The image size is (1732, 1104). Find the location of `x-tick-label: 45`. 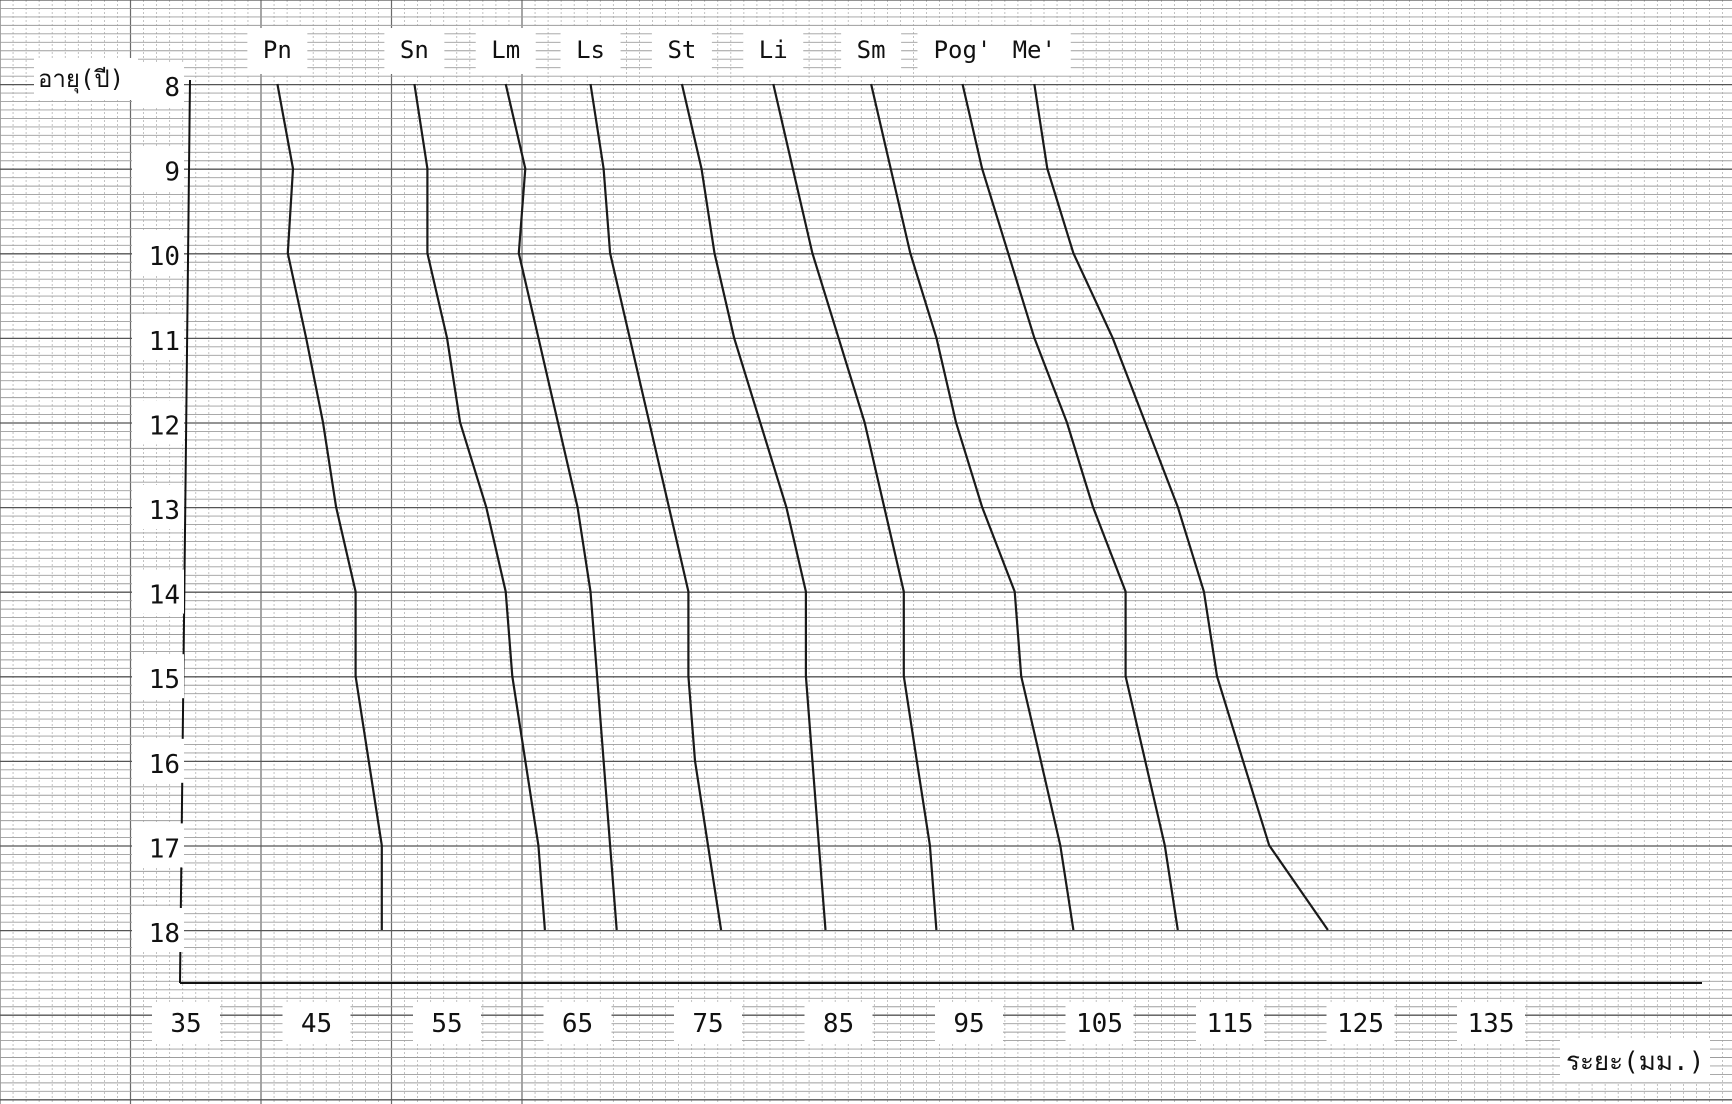

x-tick-label: 45 is located at coordinates (316, 1022).